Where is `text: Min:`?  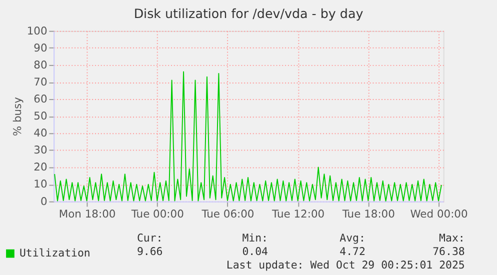 text: Min: is located at coordinates (255, 237).